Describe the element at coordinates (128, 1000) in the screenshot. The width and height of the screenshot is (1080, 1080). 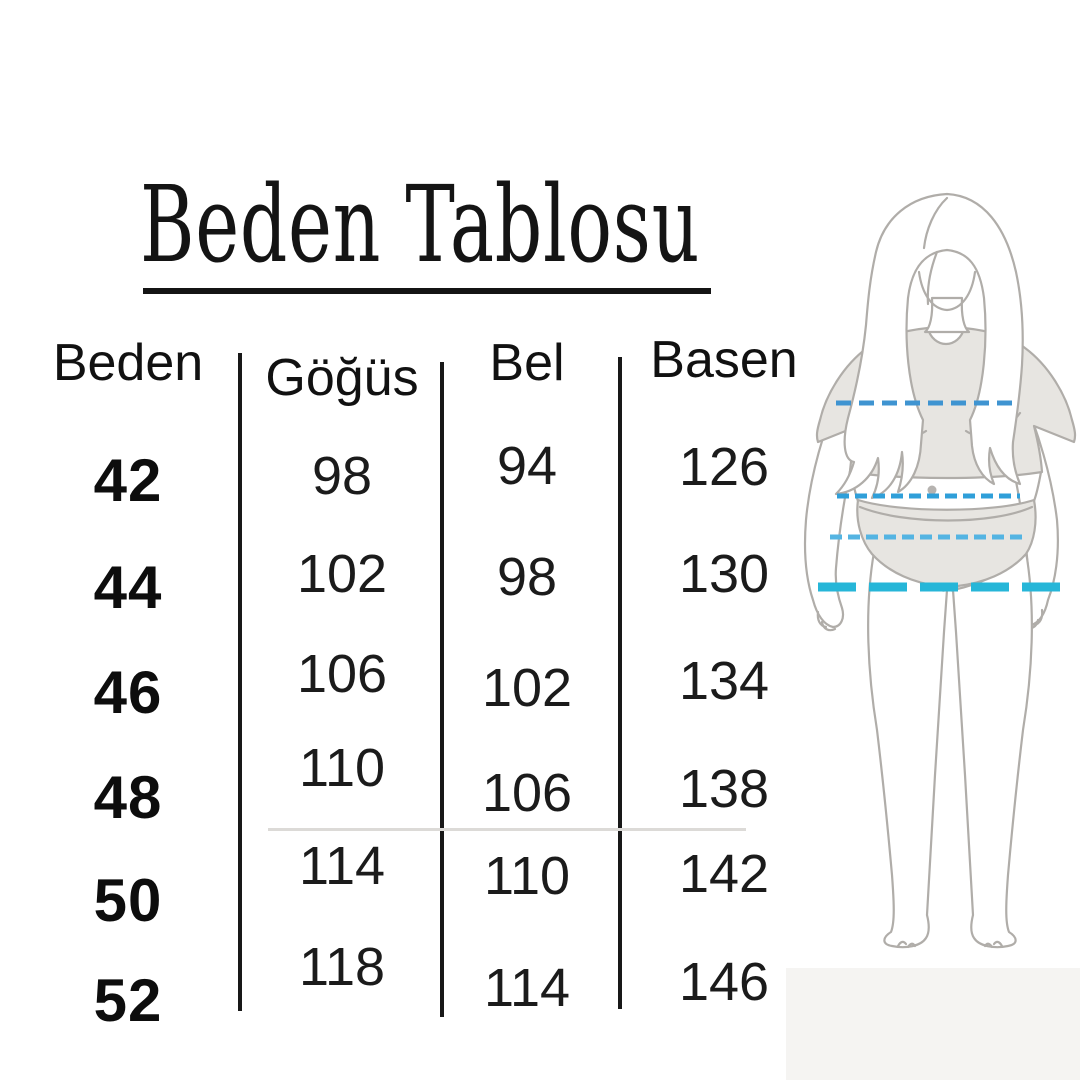
I see `size-cell: 52` at that location.